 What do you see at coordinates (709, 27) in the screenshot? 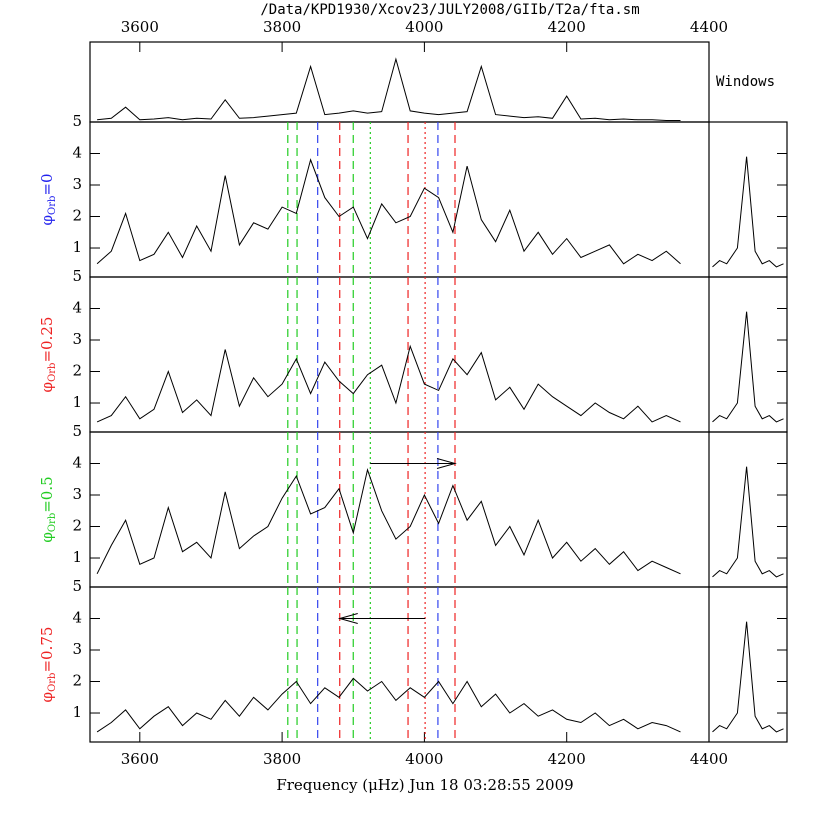
I see `x-tick-label-top: 4400` at bounding box center [709, 27].